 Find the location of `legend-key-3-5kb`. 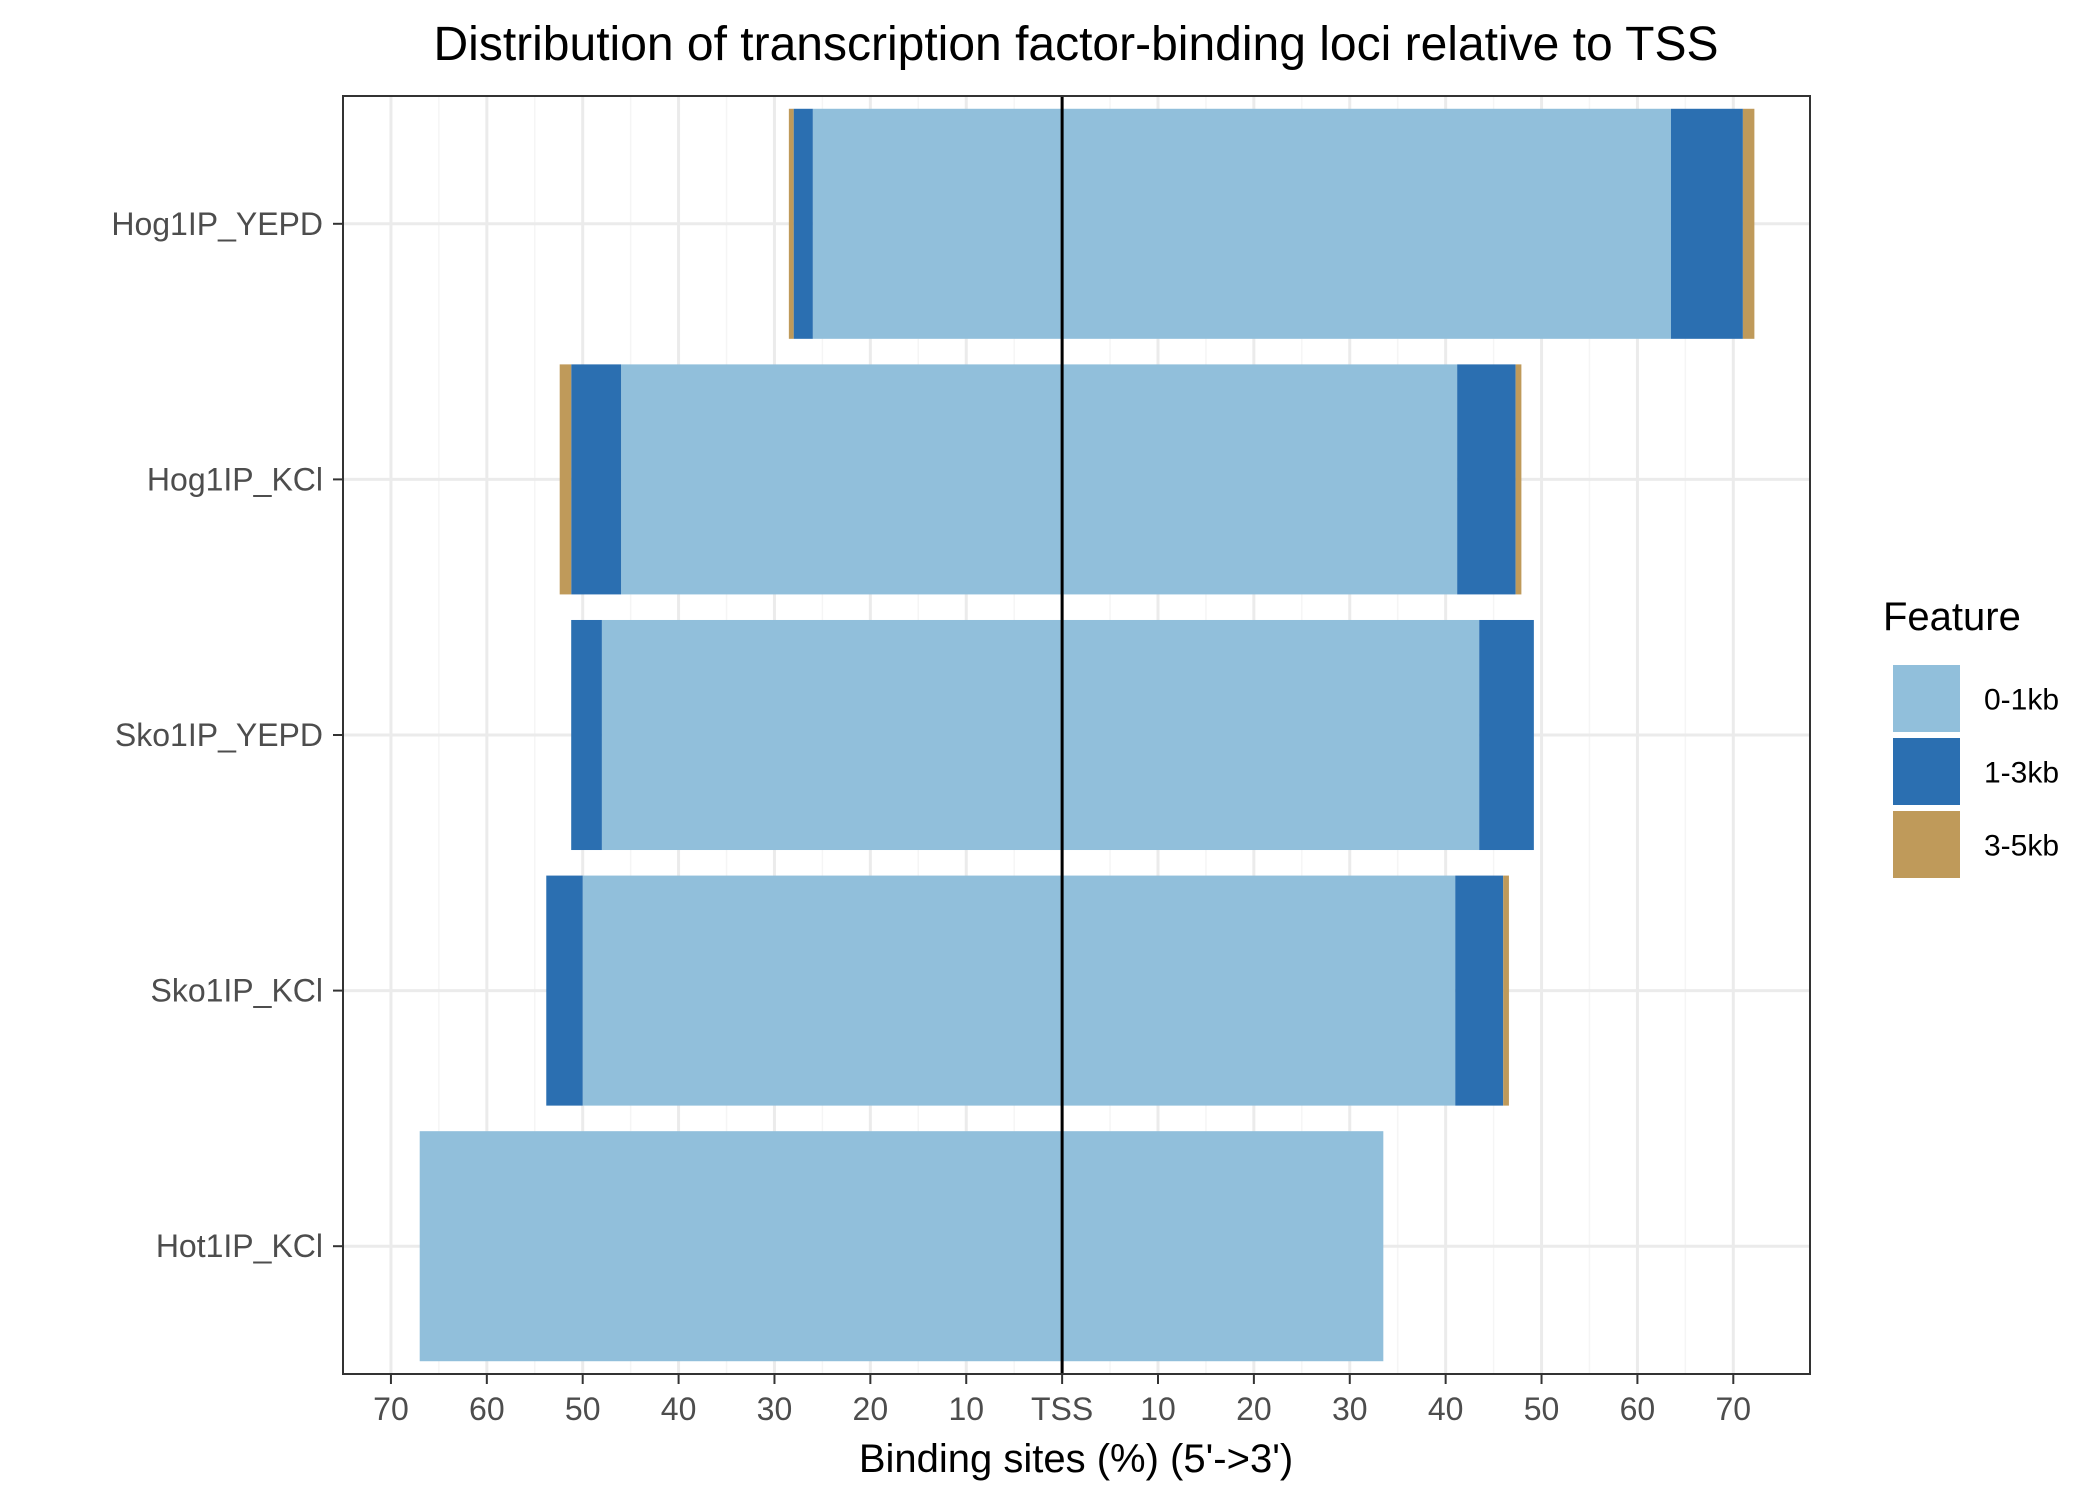

legend-key-3-5kb is located at coordinates (1926, 844).